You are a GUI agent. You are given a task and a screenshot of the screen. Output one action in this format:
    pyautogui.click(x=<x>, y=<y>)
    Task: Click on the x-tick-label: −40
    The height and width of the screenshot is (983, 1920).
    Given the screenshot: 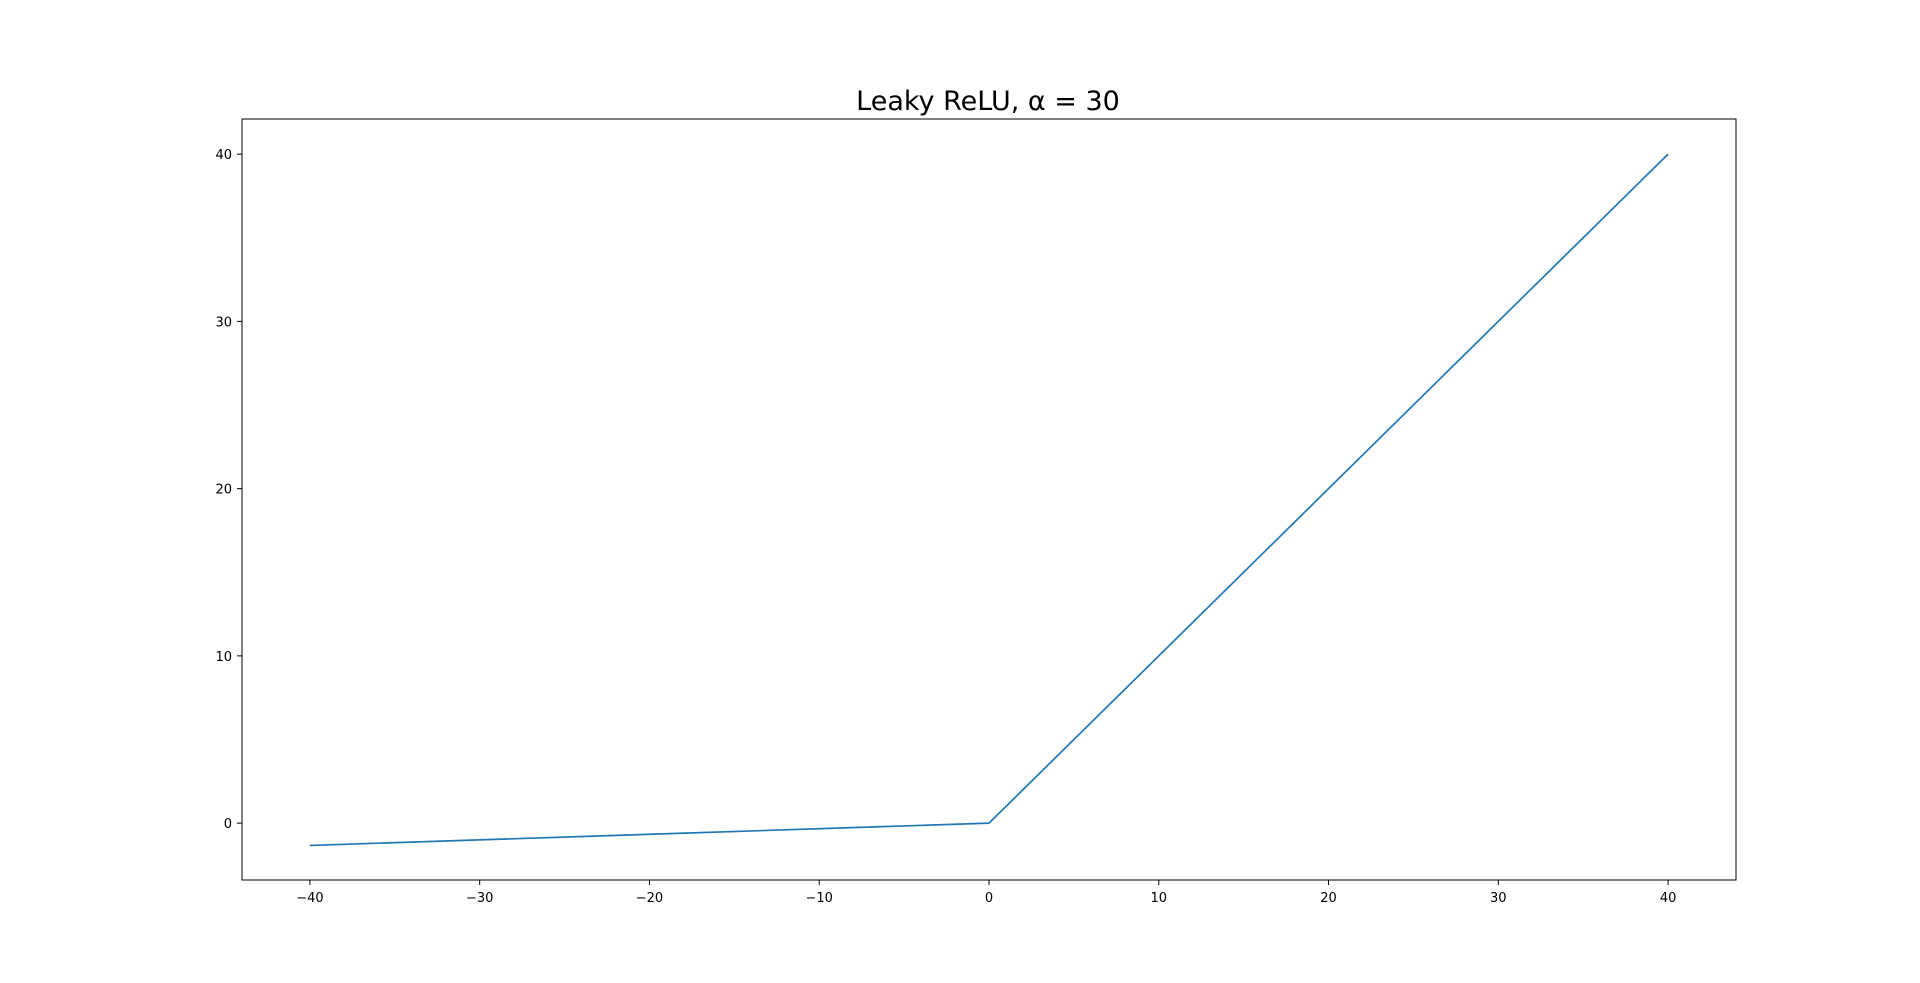 What is the action you would take?
    pyautogui.click(x=309, y=898)
    